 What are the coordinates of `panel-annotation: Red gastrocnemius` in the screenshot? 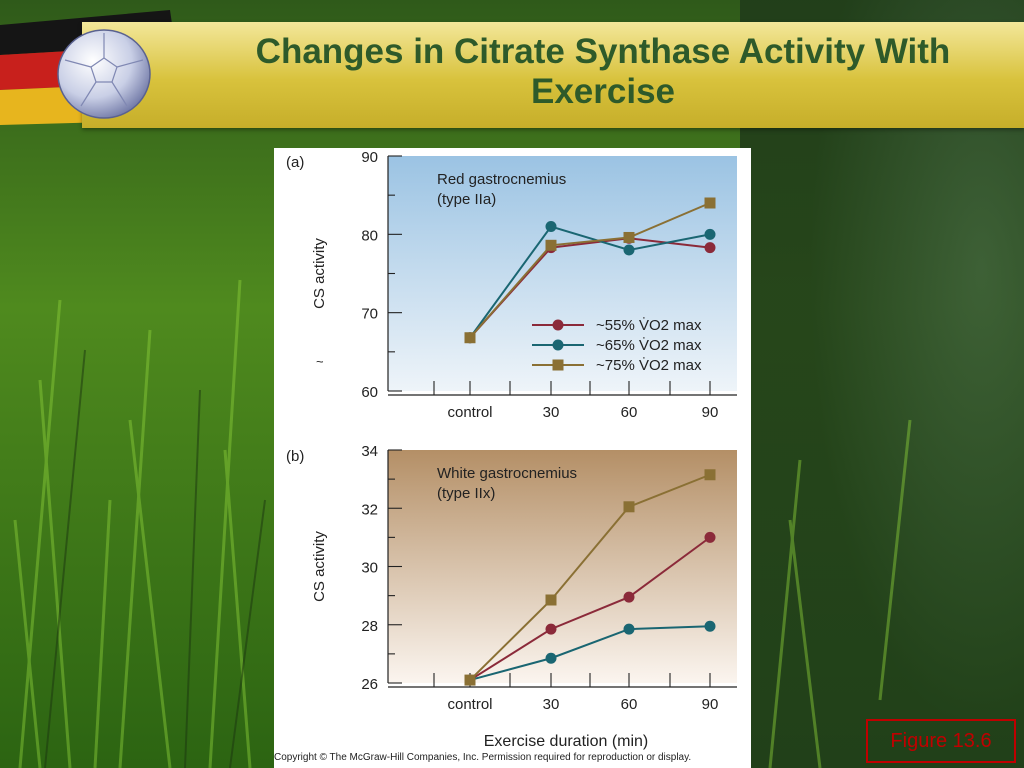 It's located at (501, 179).